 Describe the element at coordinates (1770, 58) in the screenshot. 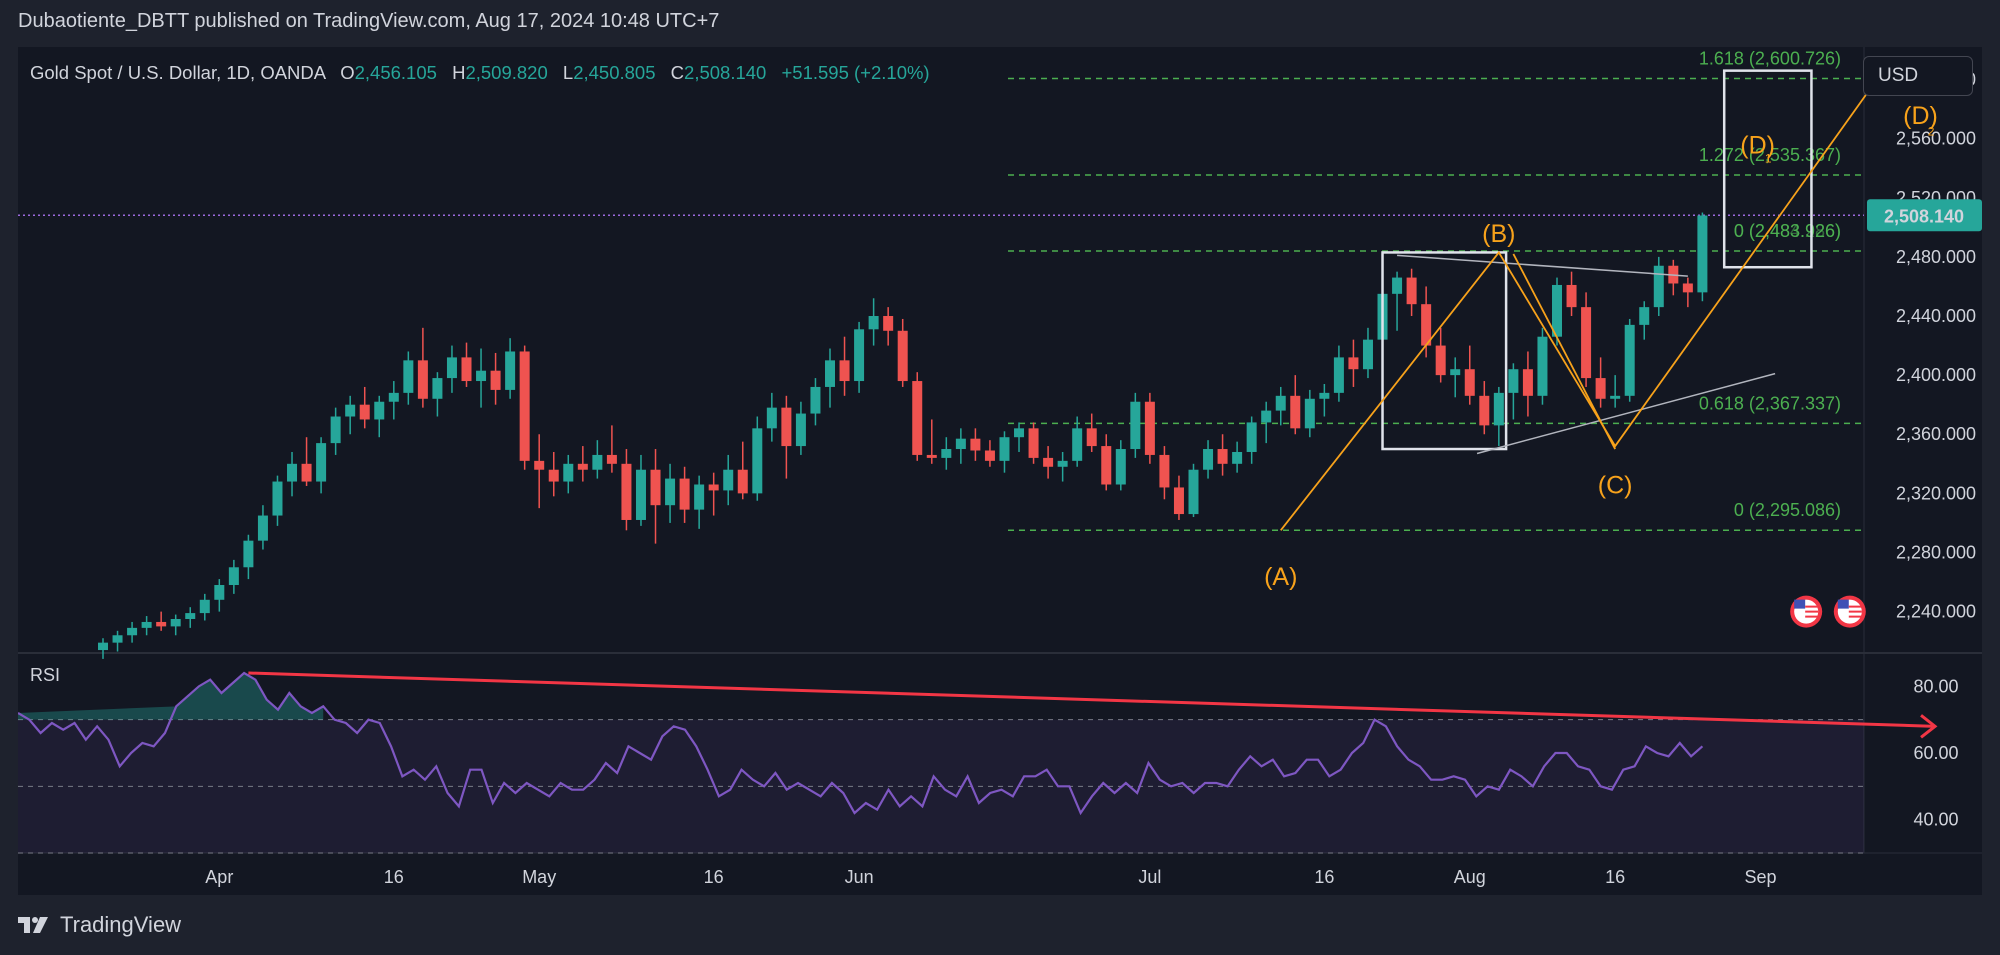

I see `fib-label-1618: 1.618 (2,600.726)` at that location.